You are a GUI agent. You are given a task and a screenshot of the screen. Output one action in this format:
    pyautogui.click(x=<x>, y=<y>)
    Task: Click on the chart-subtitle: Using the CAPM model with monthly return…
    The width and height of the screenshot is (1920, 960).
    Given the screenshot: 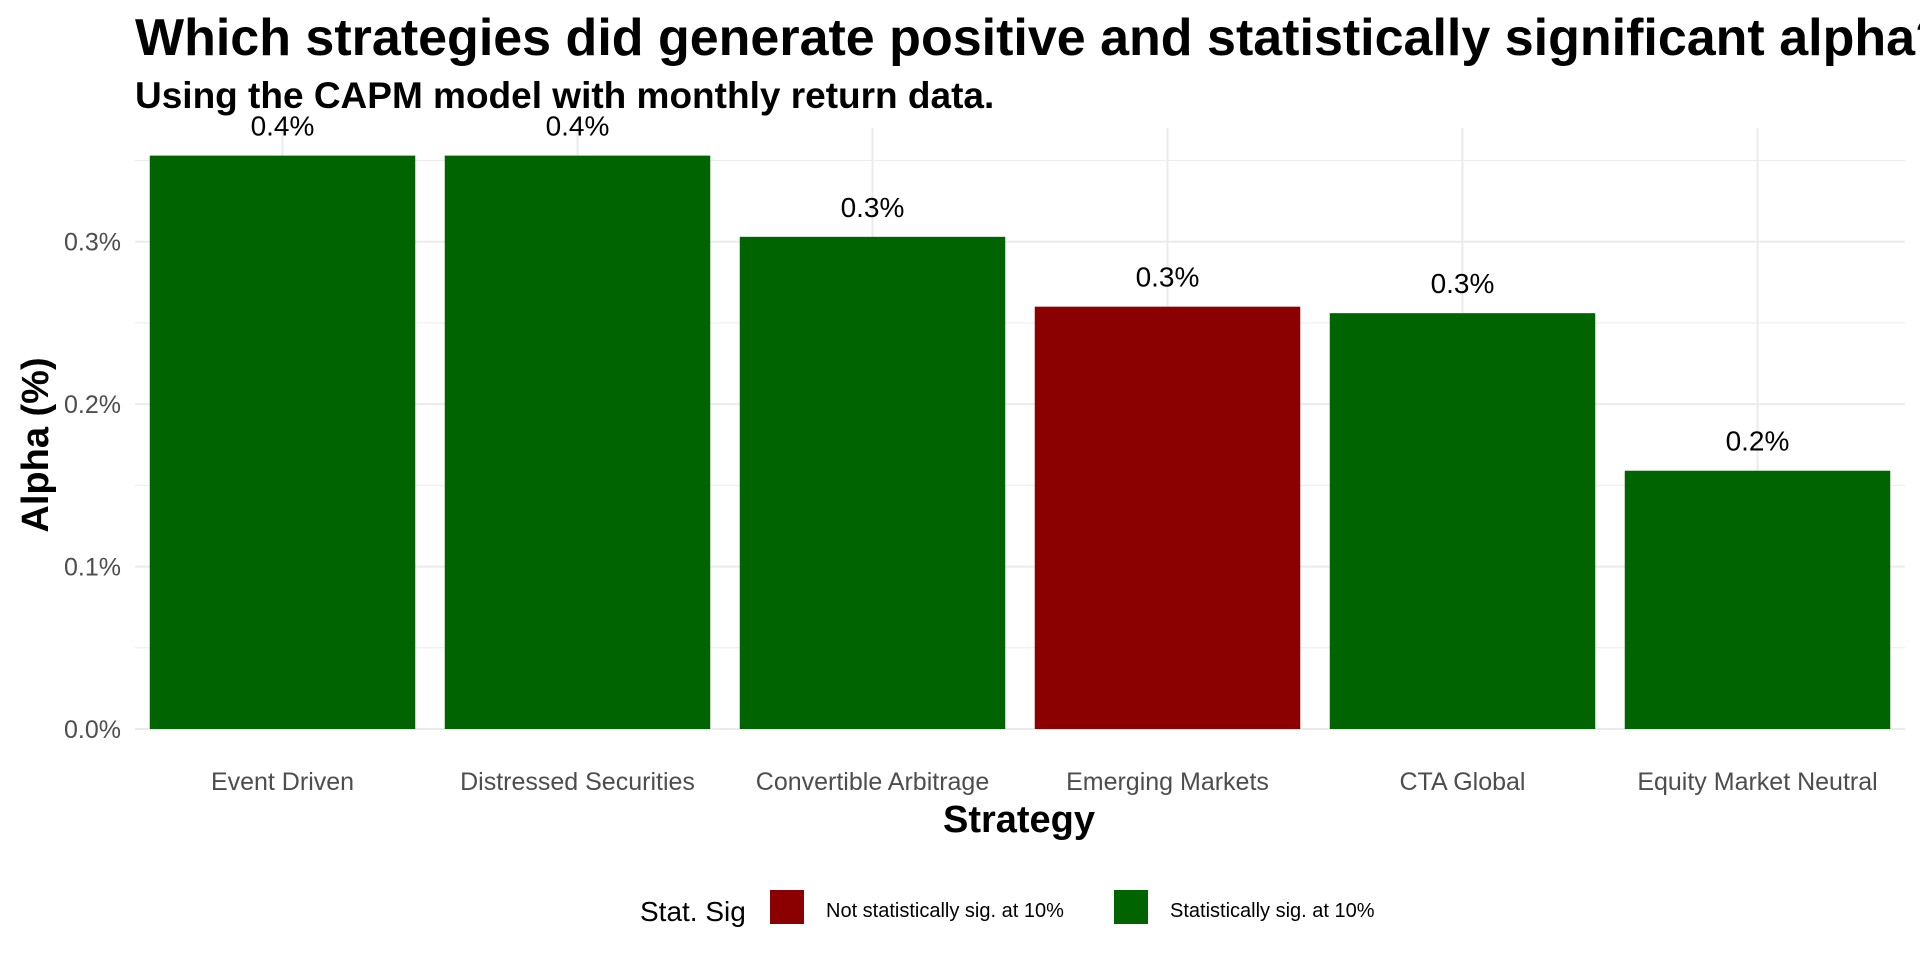 What is the action you would take?
    pyautogui.click(x=565, y=95)
    